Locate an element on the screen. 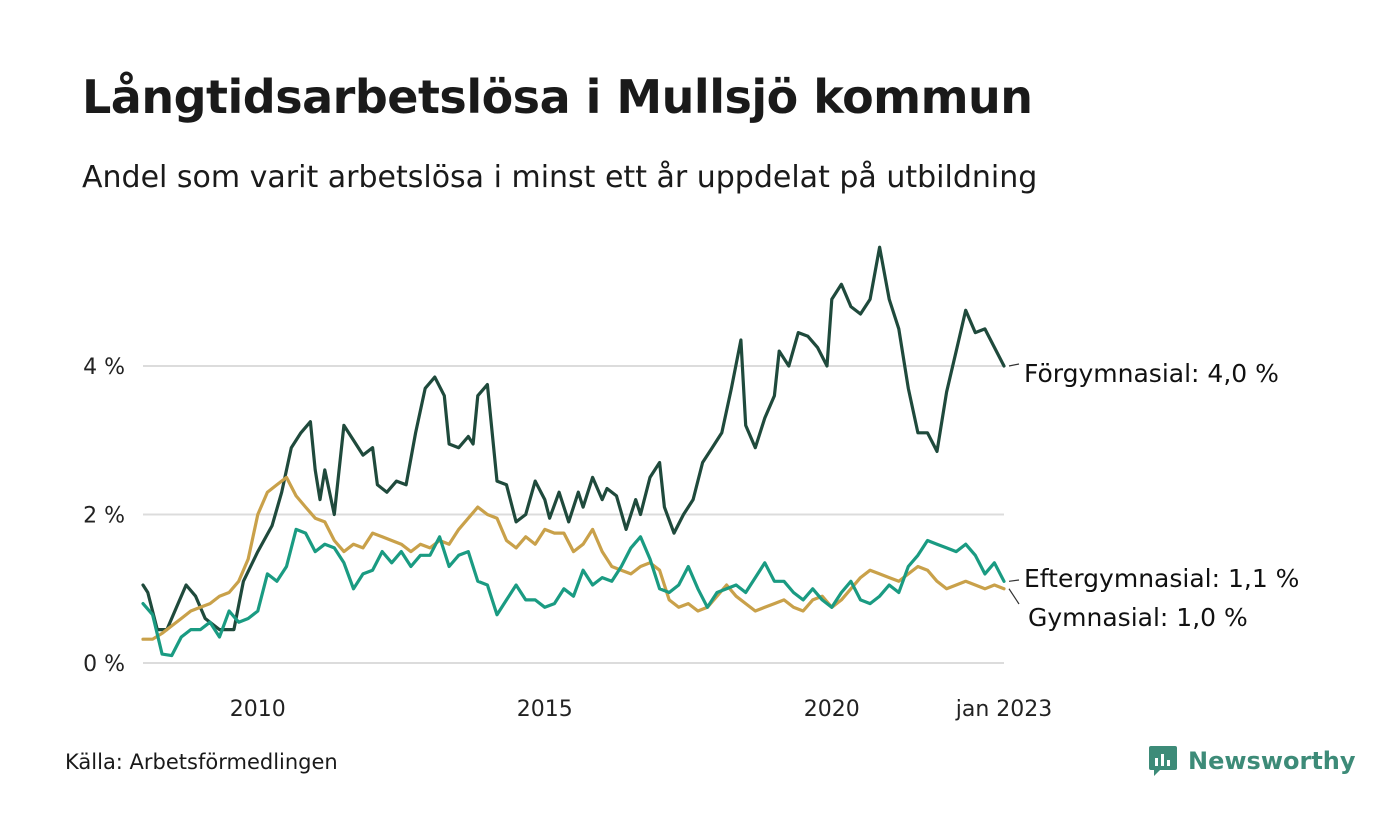 The image size is (1400, 840). x-axis: 2010 2015 2020 jan 2023 is located at coordinates (641, 709).